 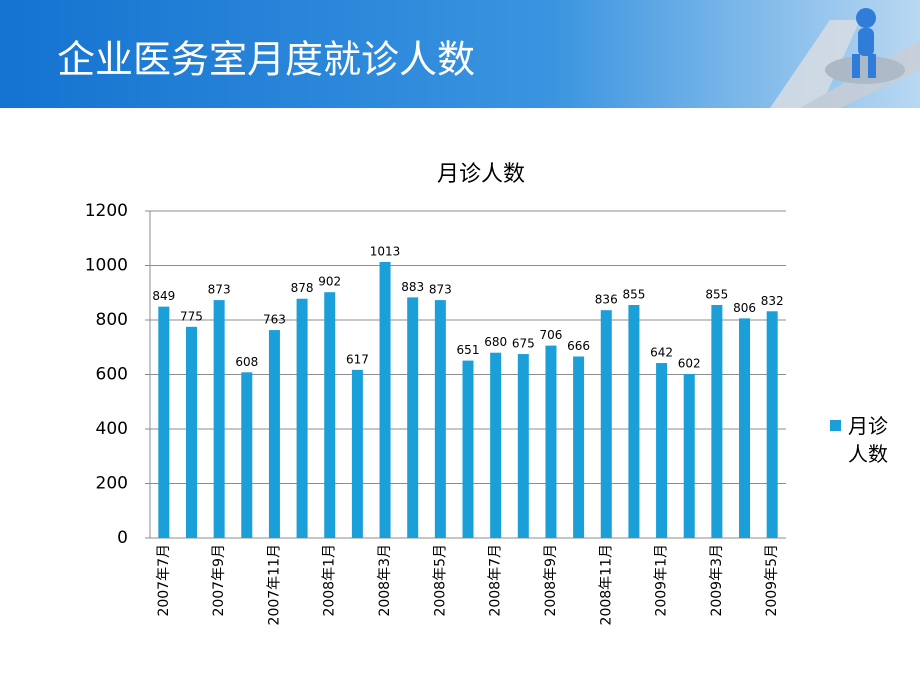 I want to click on y-tick-label: 1200, so click(x=106, y=211).